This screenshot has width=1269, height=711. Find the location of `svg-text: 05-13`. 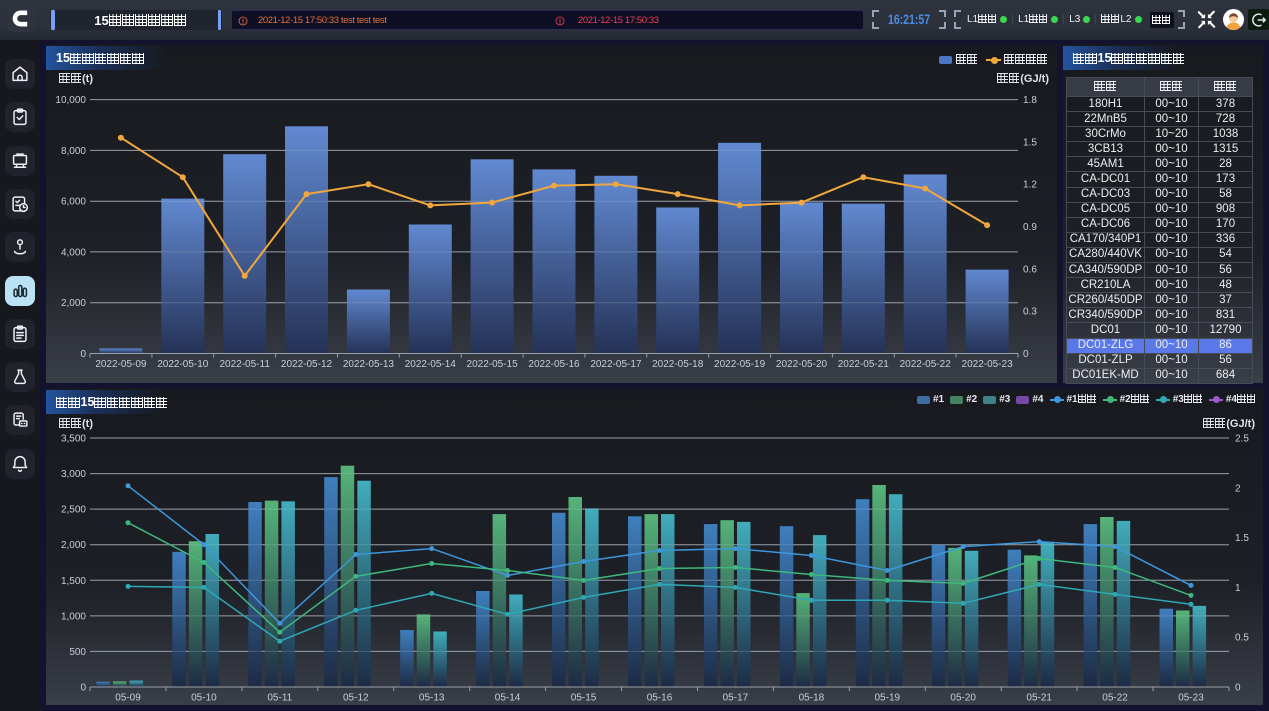

svg-text: 05-13 is located at coordinates (432, 698).